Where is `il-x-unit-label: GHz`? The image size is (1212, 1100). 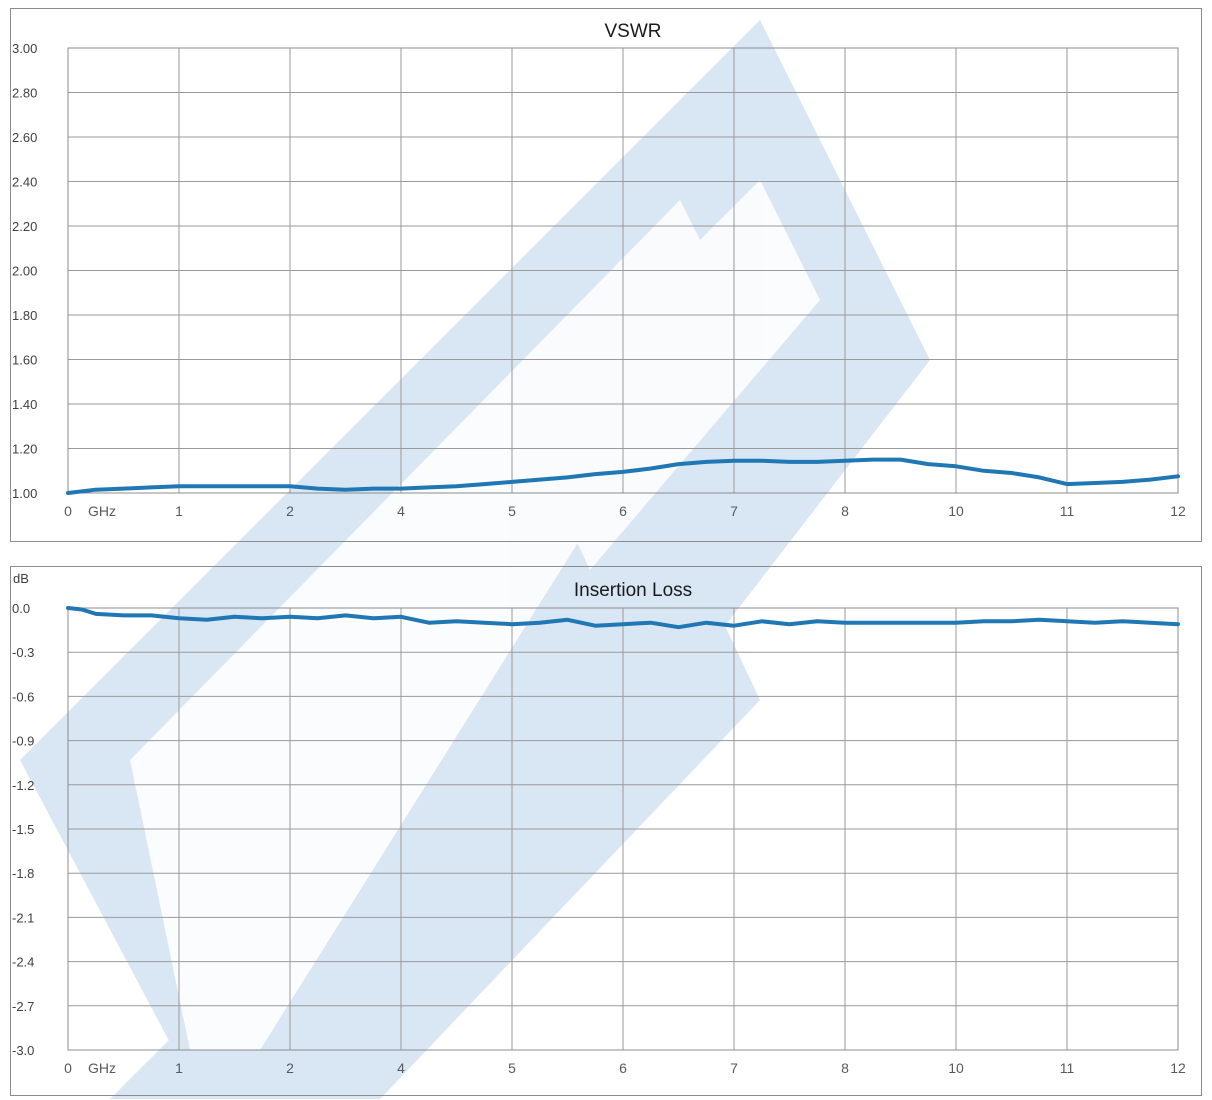 il-x-unit-label: GHz is located at coordinates (102, 1068).